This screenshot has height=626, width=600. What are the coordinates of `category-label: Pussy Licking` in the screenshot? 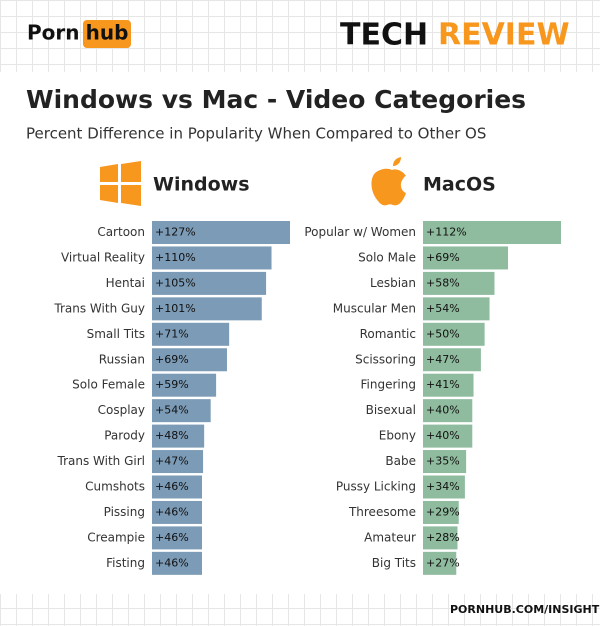 It's located at (376, 487).